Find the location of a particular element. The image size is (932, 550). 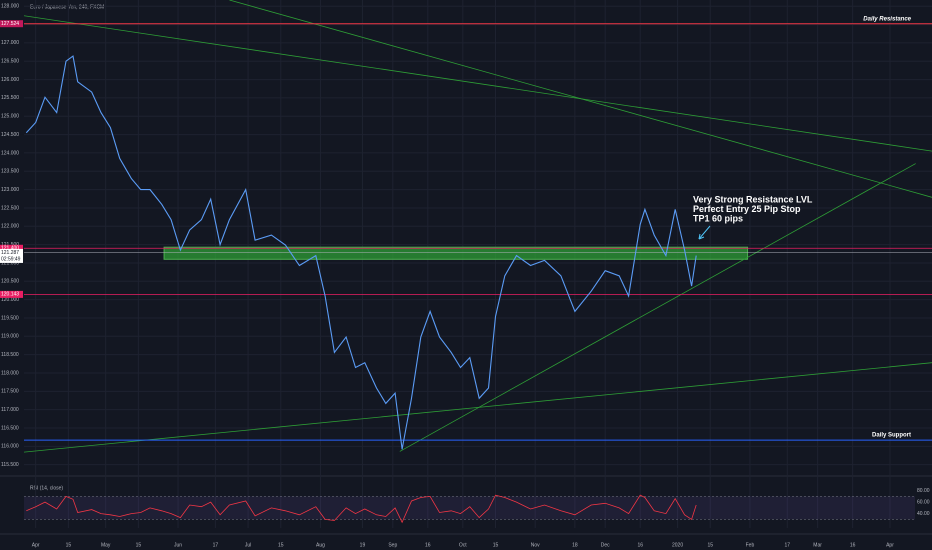

annotation: Very Strong Resistance LVL is located at coordinates (753, 199).